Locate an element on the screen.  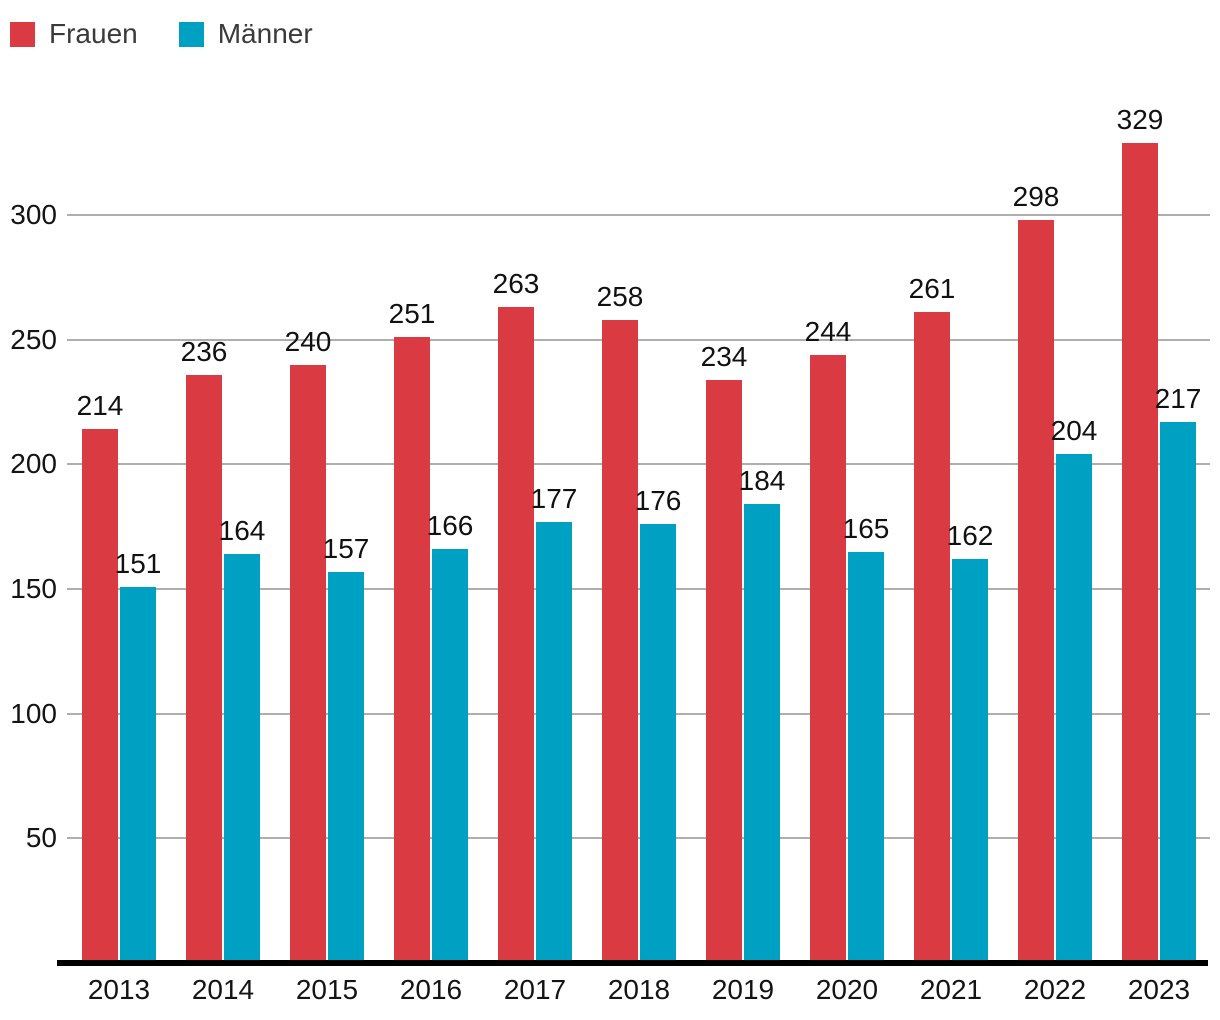
bar-value-label: 151 is located at coordinates (138, 563).